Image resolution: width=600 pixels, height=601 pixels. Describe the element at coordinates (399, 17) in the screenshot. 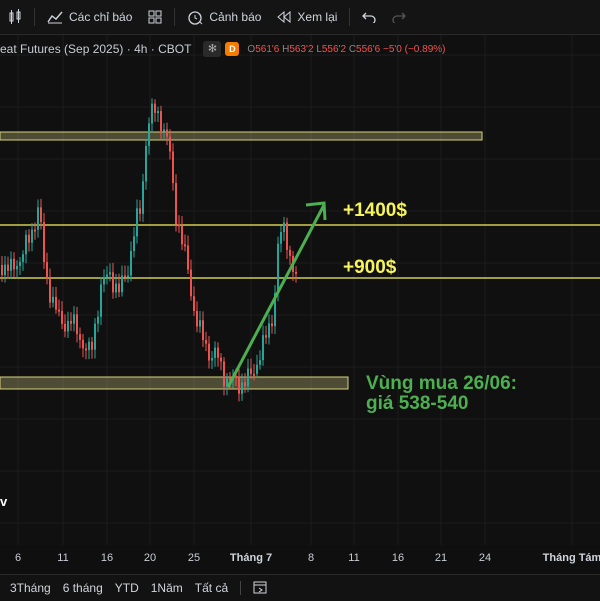

I see `redo-button` at that location.